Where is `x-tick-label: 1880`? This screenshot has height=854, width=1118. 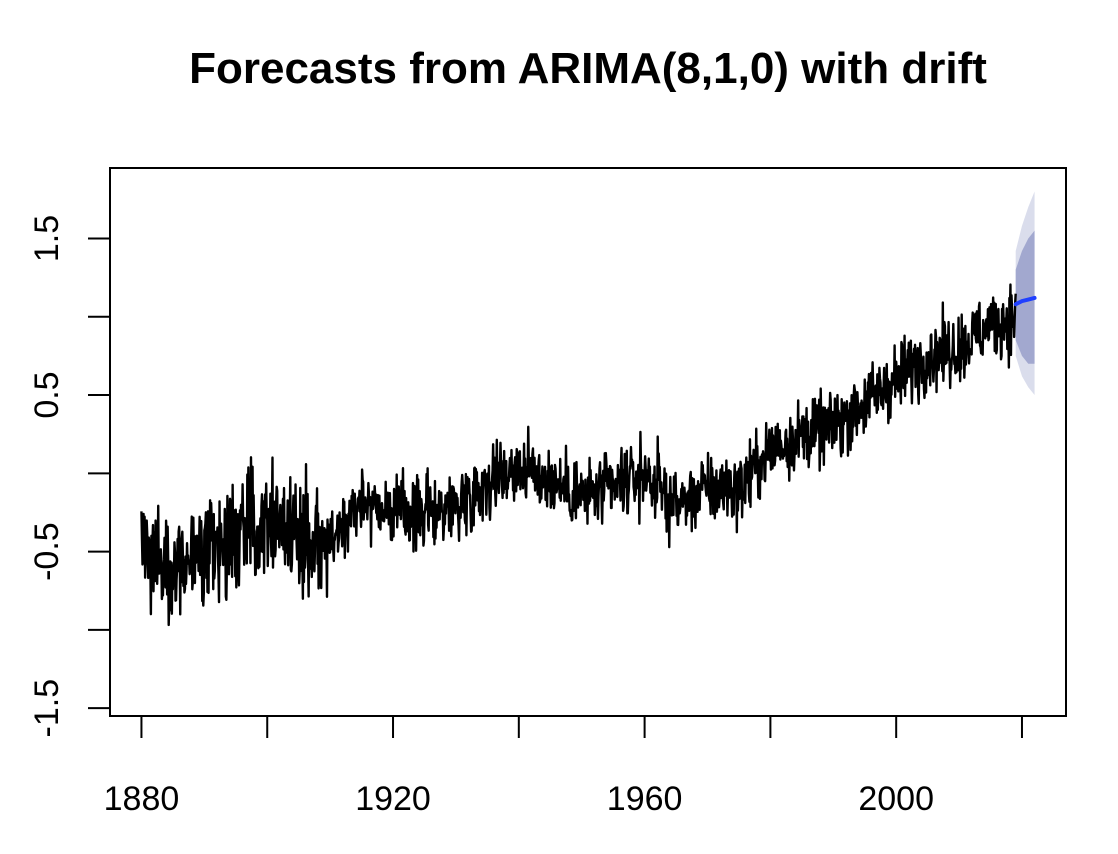 x-tick-label: 1880 is located at coordinates (142, 799).